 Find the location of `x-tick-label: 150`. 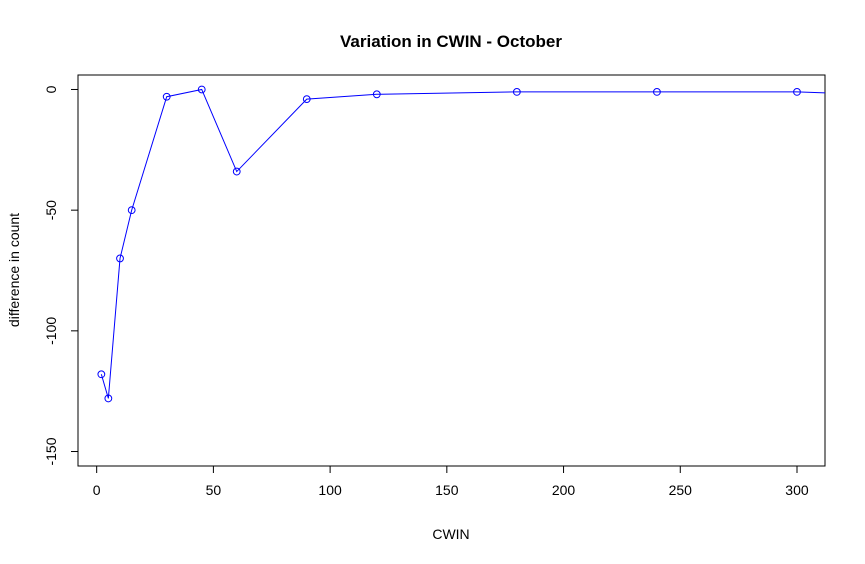

x-tick-label: 150 is located at coordinates (447, 490).